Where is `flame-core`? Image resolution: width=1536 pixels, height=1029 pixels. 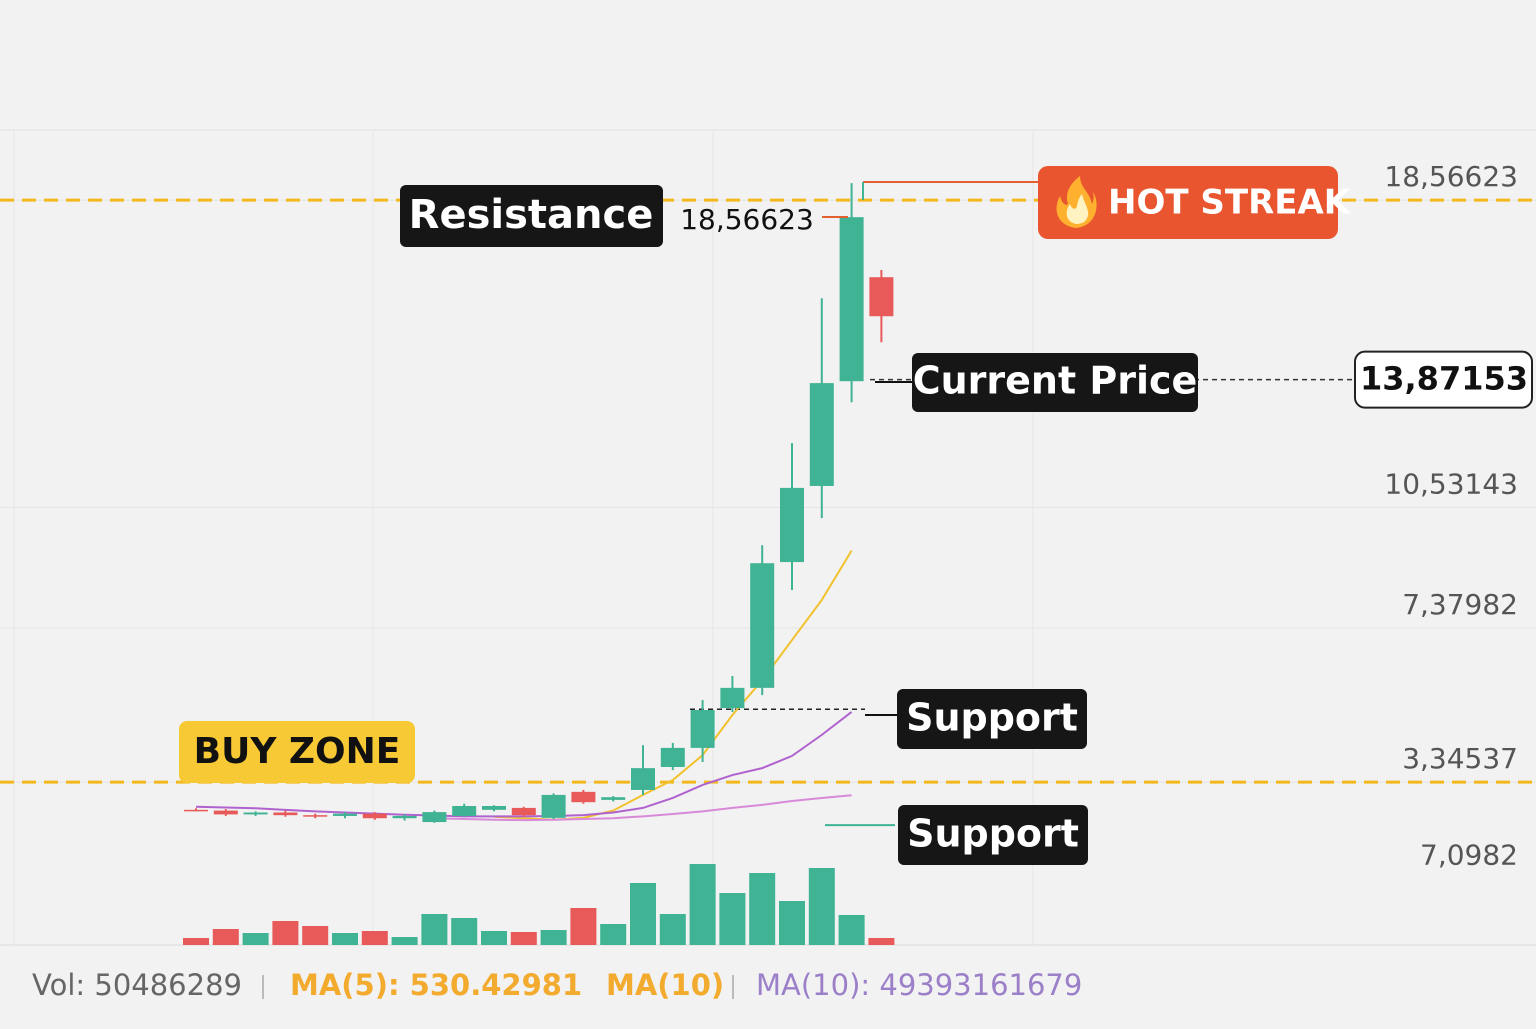 flame-core is located at coordinates (1077, 209).